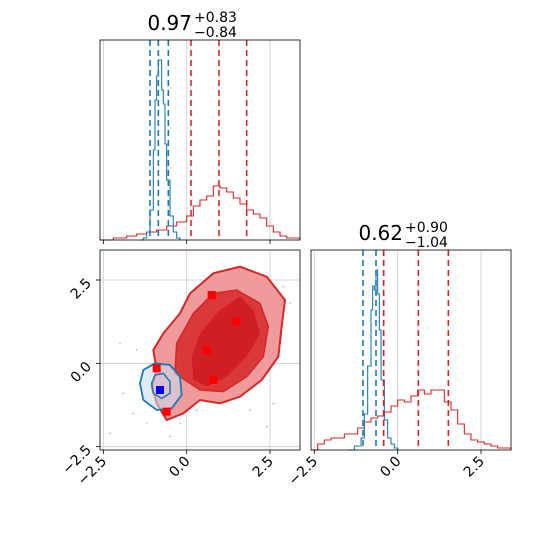  Describe the element at coordinates (303, 471) in the screenshot. I see `hist-y-xtick-label-0: −2.5` at that location.